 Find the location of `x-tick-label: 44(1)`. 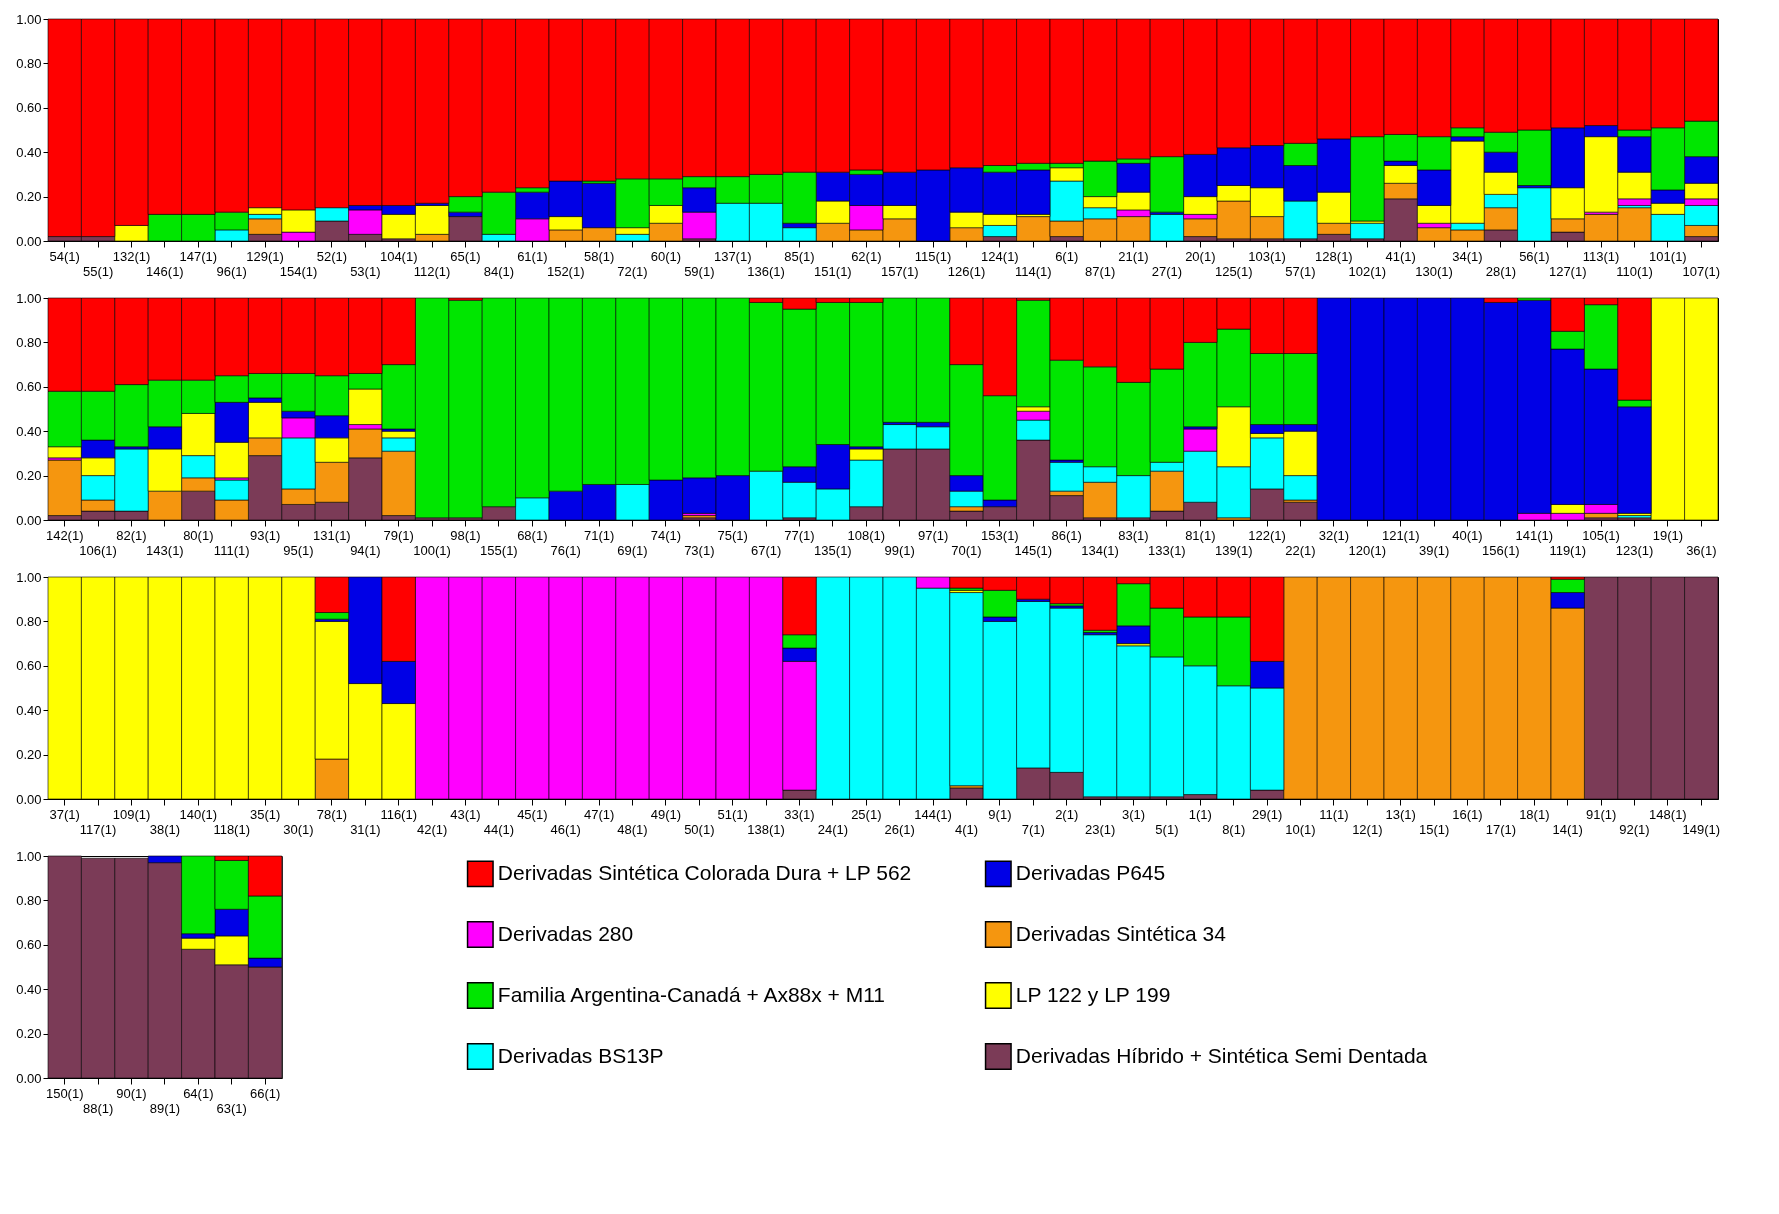

x-tick-label: 44(1) is located at coordinates (499, 829).